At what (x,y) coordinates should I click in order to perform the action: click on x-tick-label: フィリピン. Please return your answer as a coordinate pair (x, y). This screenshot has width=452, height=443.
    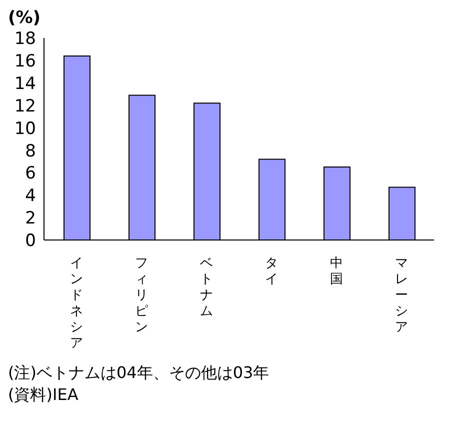
    Looking at the image, I should click on (141, 295).